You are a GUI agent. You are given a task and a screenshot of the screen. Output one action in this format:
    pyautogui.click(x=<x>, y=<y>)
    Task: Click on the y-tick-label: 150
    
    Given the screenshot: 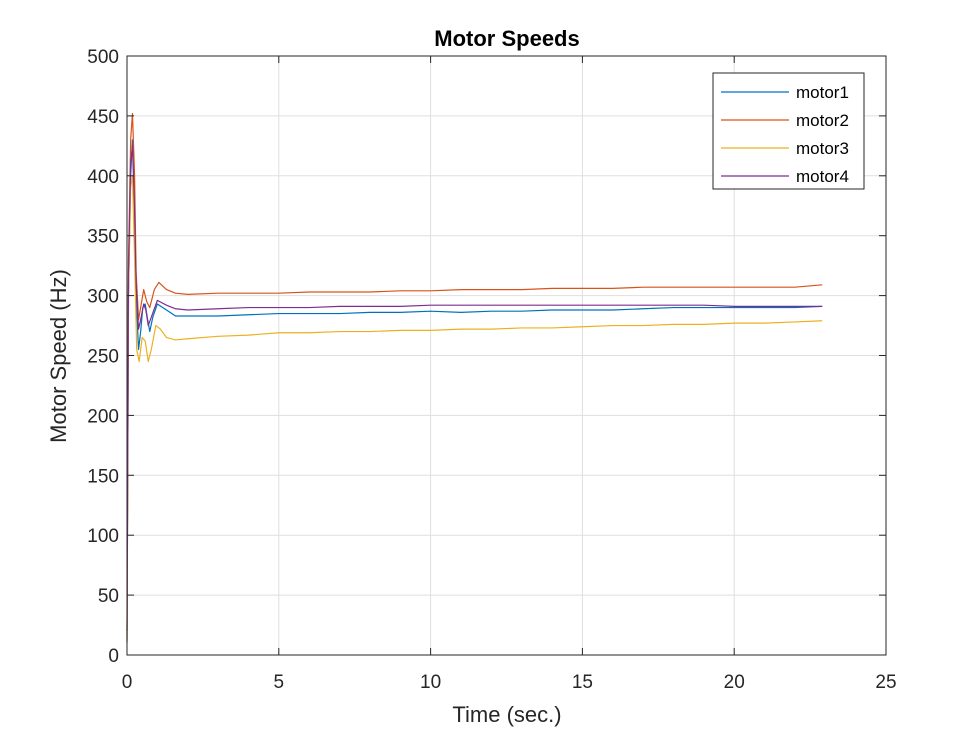 What is the action you would take?
    pyautogui.click(x=103, y=476)
    